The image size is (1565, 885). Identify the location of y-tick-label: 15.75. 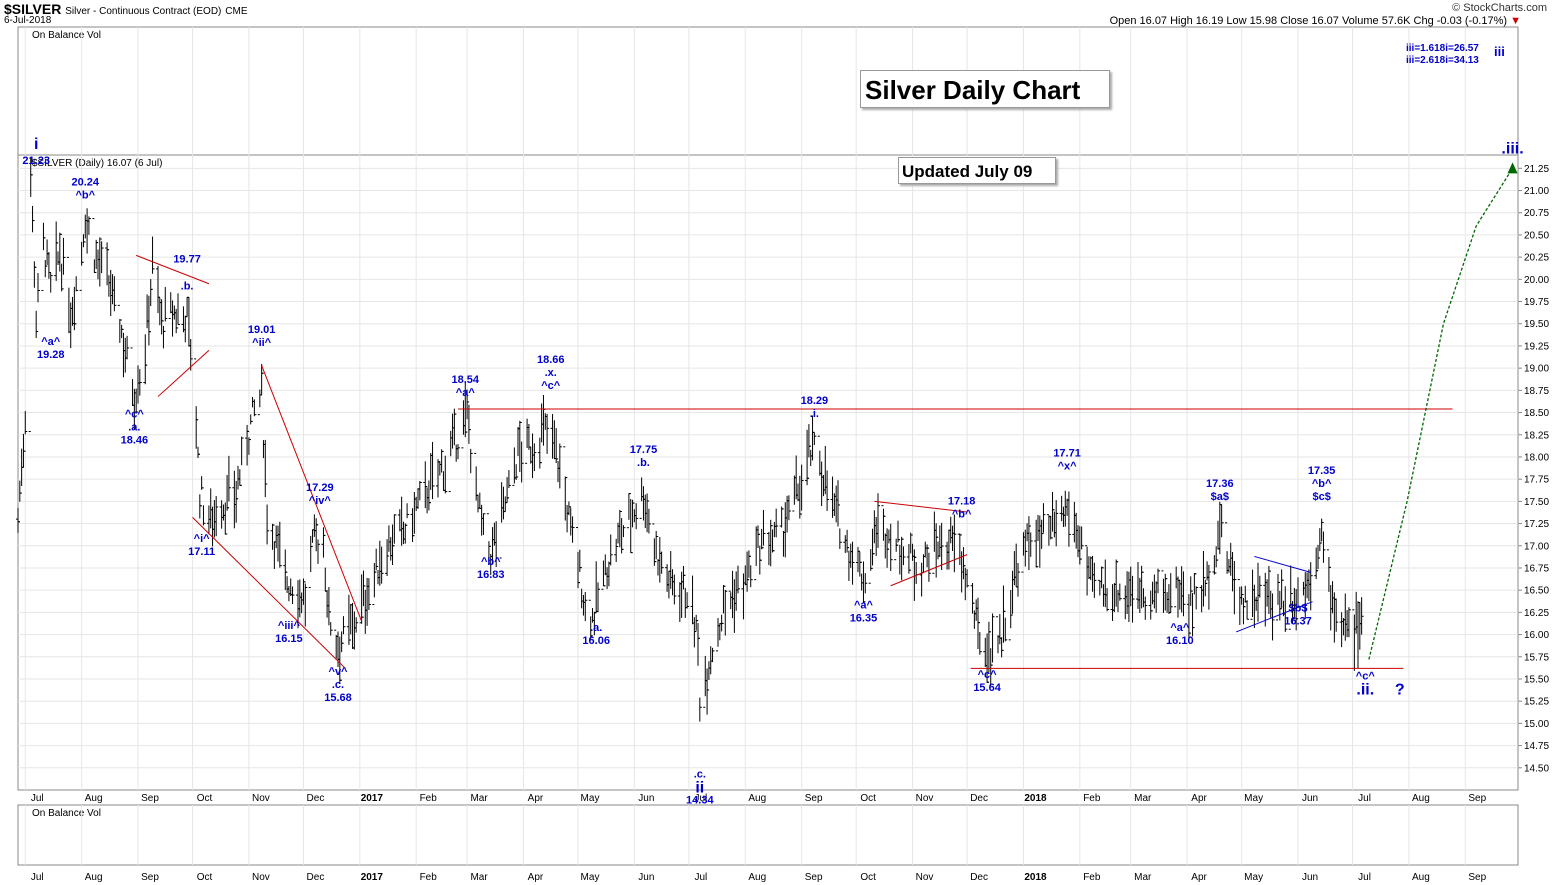
(1536, 657).